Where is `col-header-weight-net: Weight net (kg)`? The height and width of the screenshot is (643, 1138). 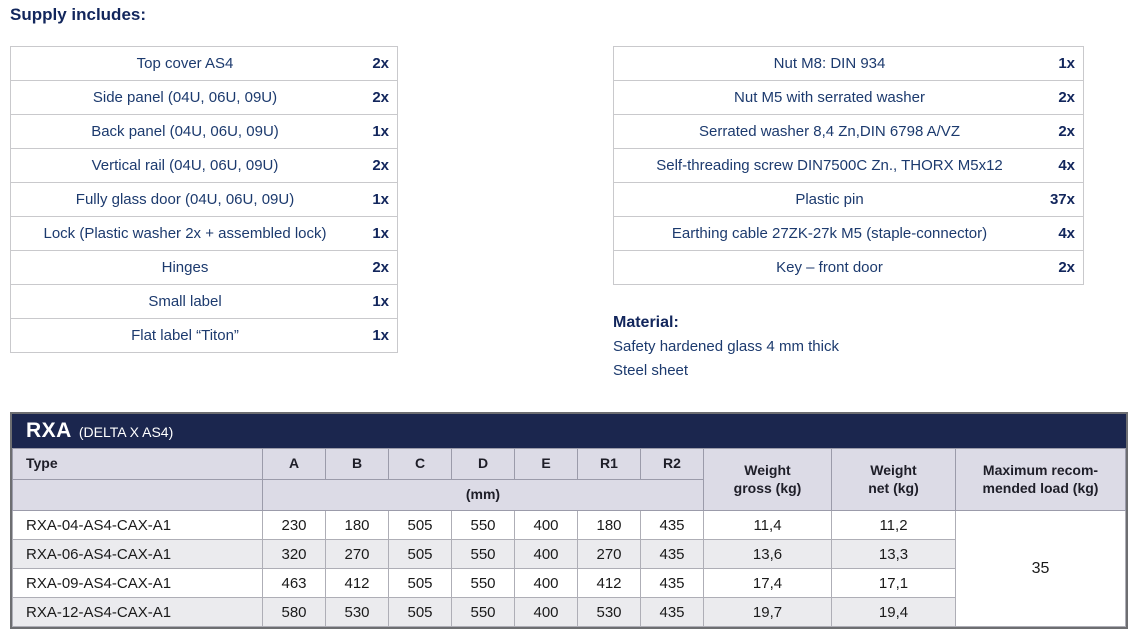 col-header-weight-net: Weight net (kg) is located at coordinates (893, 479).